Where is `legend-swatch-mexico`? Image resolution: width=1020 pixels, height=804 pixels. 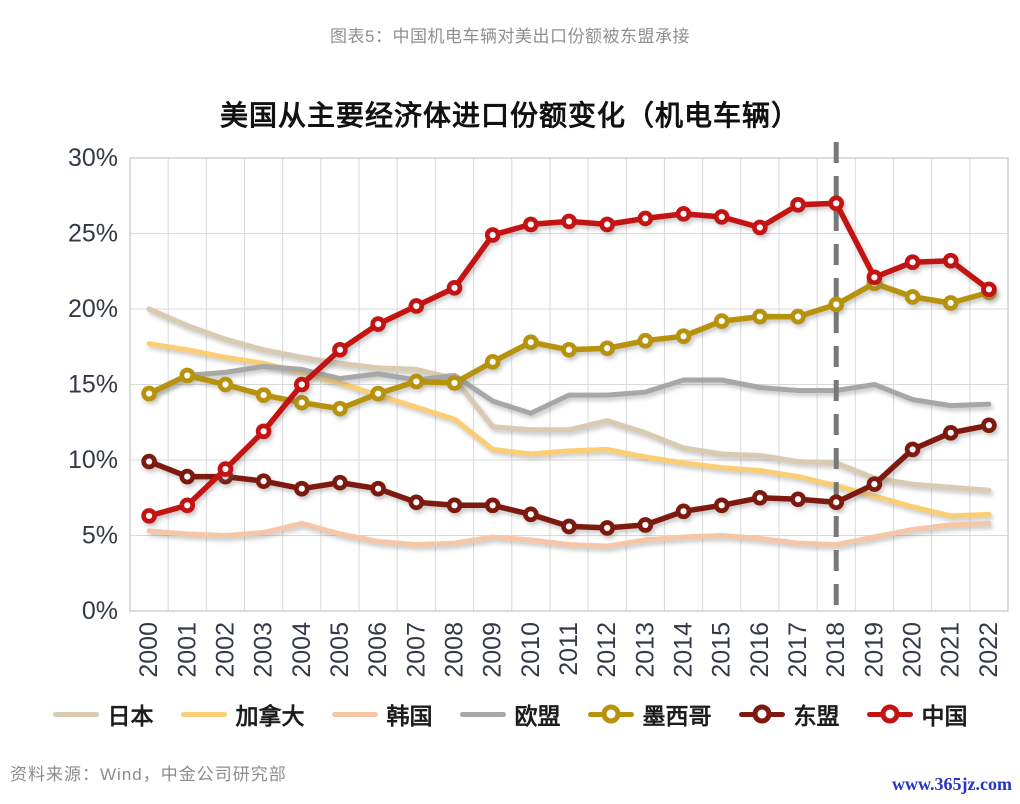 legend-swatch-mexico is located at coordinates (610, 714).